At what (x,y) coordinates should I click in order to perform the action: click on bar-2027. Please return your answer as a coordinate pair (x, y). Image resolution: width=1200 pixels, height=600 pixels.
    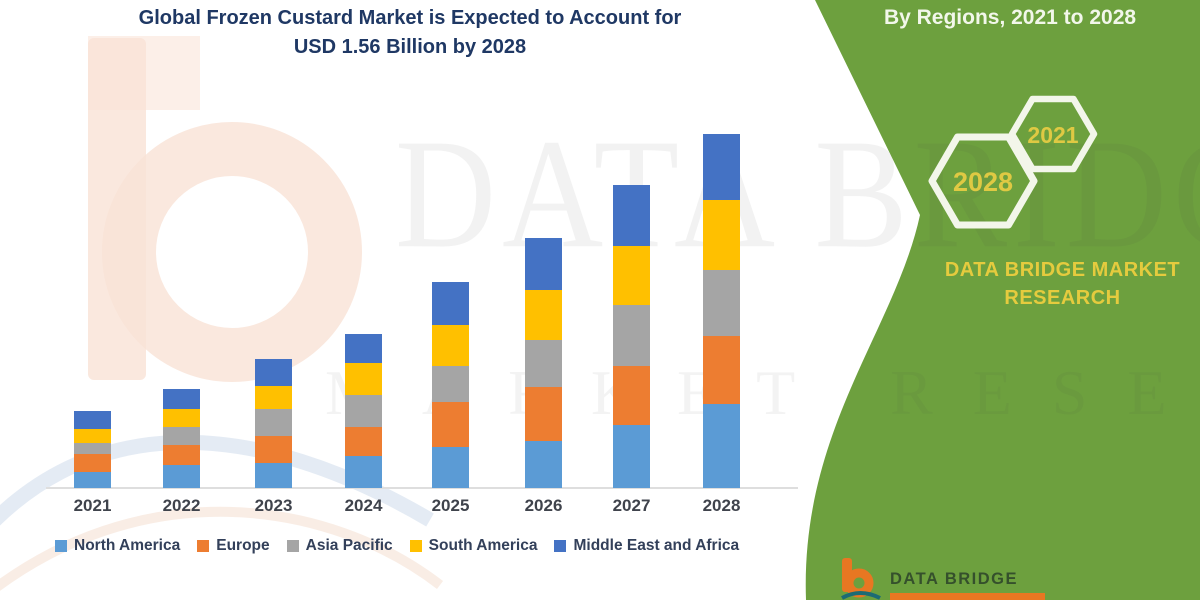
    Looking at the image, I should click on (631, 336).